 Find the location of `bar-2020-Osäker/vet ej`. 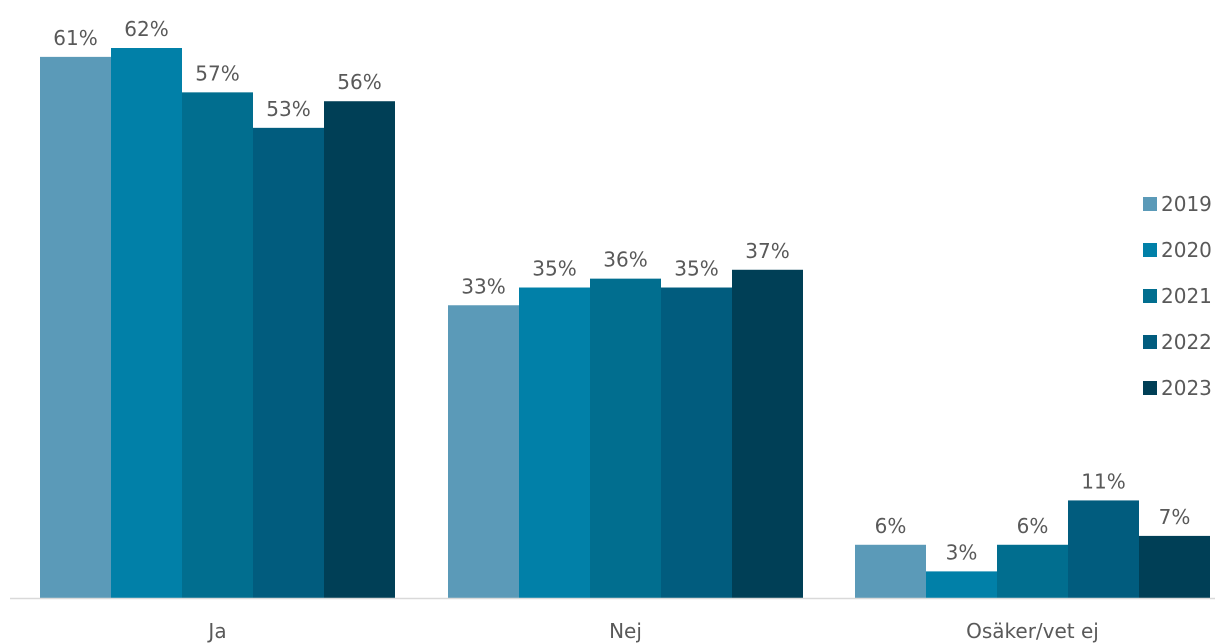

bar-2020-Osäker/vet ej is located at coordinates (961, 584).